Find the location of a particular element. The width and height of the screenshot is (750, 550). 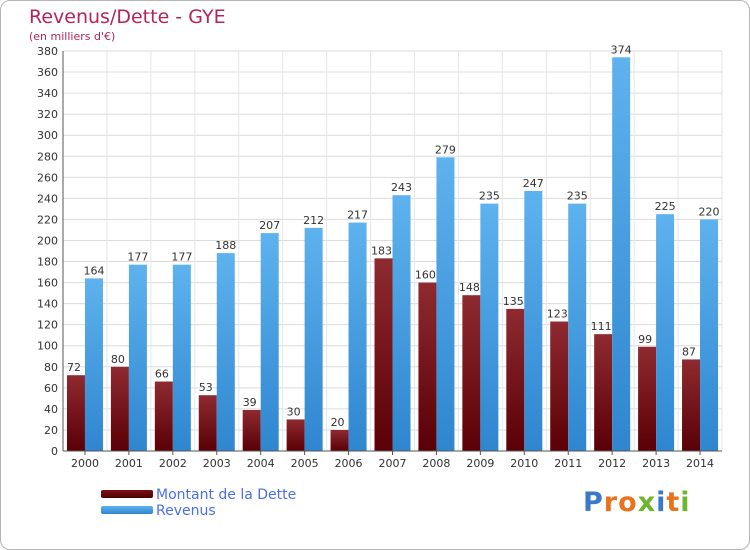

bar-dette-2003 is located at coordinates (207, 423).